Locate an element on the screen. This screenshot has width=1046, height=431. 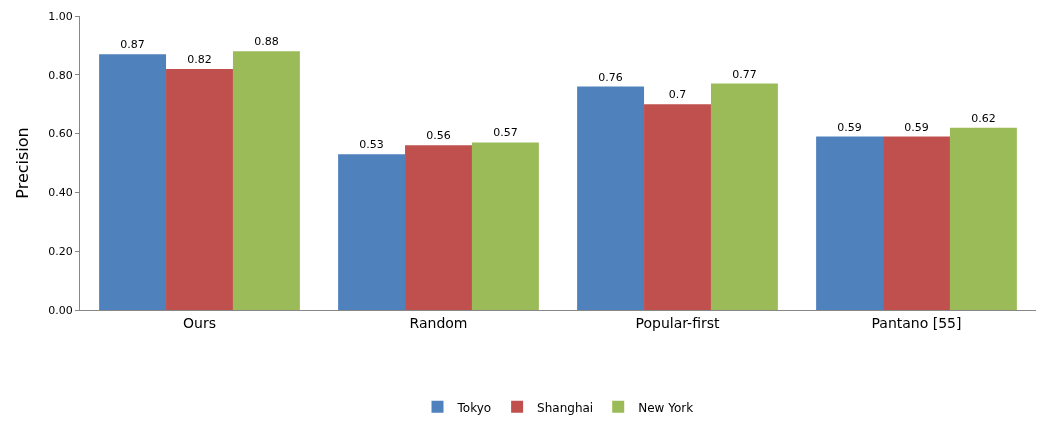
data-label: 0.56 is located at coordinates (438, 136).